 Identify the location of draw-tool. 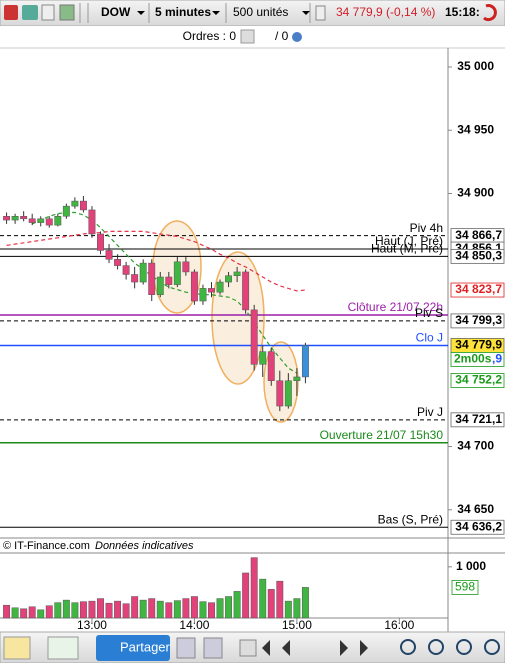
(17, 648).